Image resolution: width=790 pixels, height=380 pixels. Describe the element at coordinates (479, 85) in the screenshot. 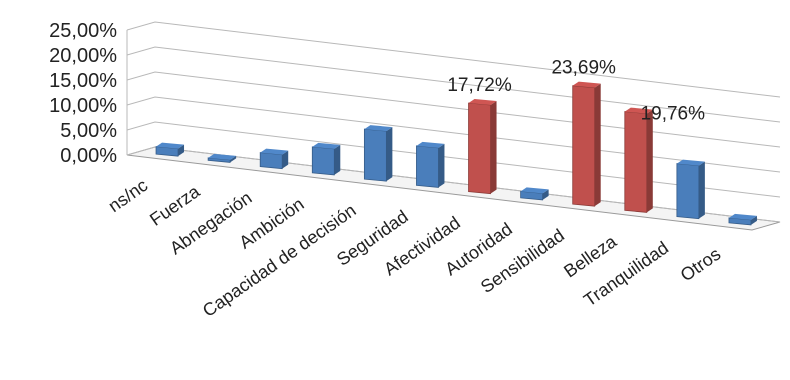

I see `data-label: 17,72%` at that location.